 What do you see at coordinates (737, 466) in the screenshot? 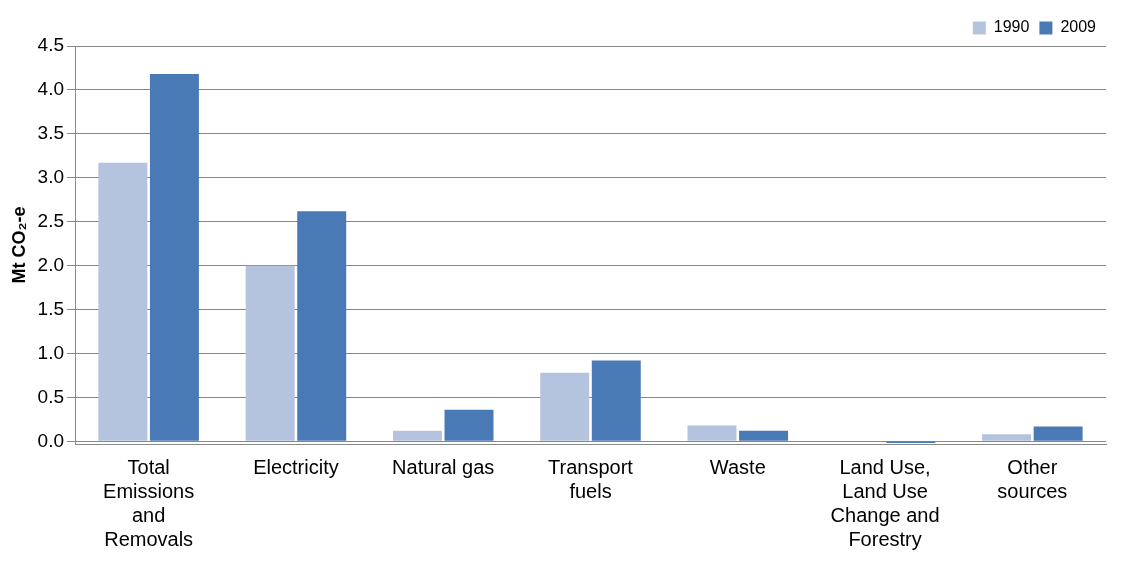
I see `x-tick-label: Waste` at bounding box center [737, 466].